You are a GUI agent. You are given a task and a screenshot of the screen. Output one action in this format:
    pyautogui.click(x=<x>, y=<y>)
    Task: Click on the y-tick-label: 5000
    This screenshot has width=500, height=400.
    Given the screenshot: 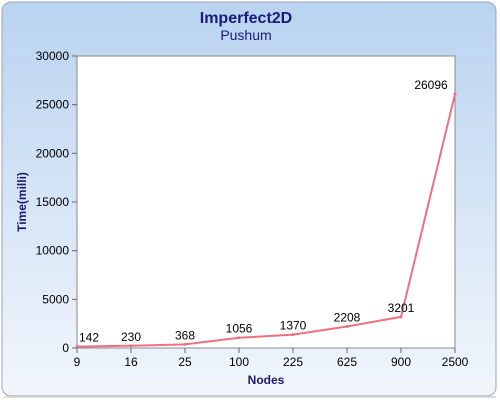 What is the action you would take?
    pyautogui.click(x=55, y=299)
    